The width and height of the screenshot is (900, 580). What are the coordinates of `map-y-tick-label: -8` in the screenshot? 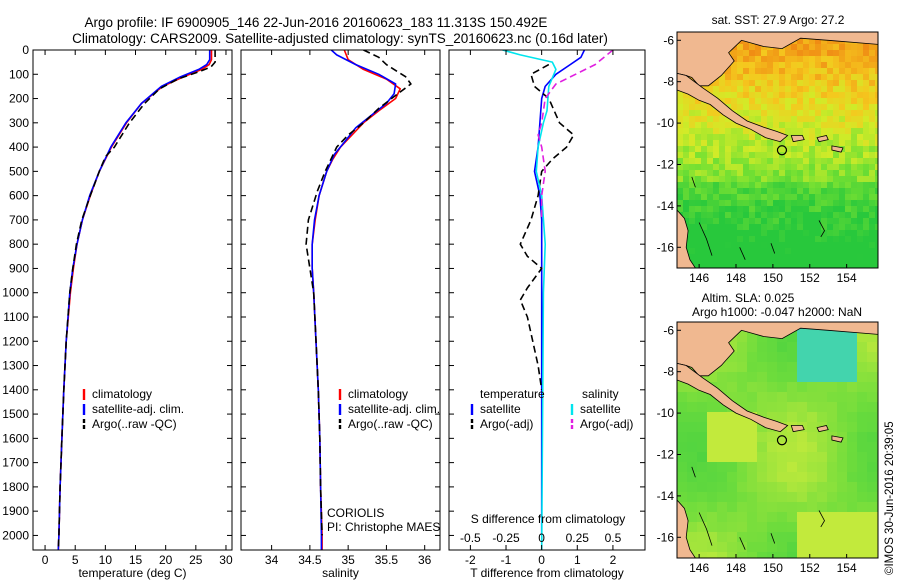 It's located at (668, 82).